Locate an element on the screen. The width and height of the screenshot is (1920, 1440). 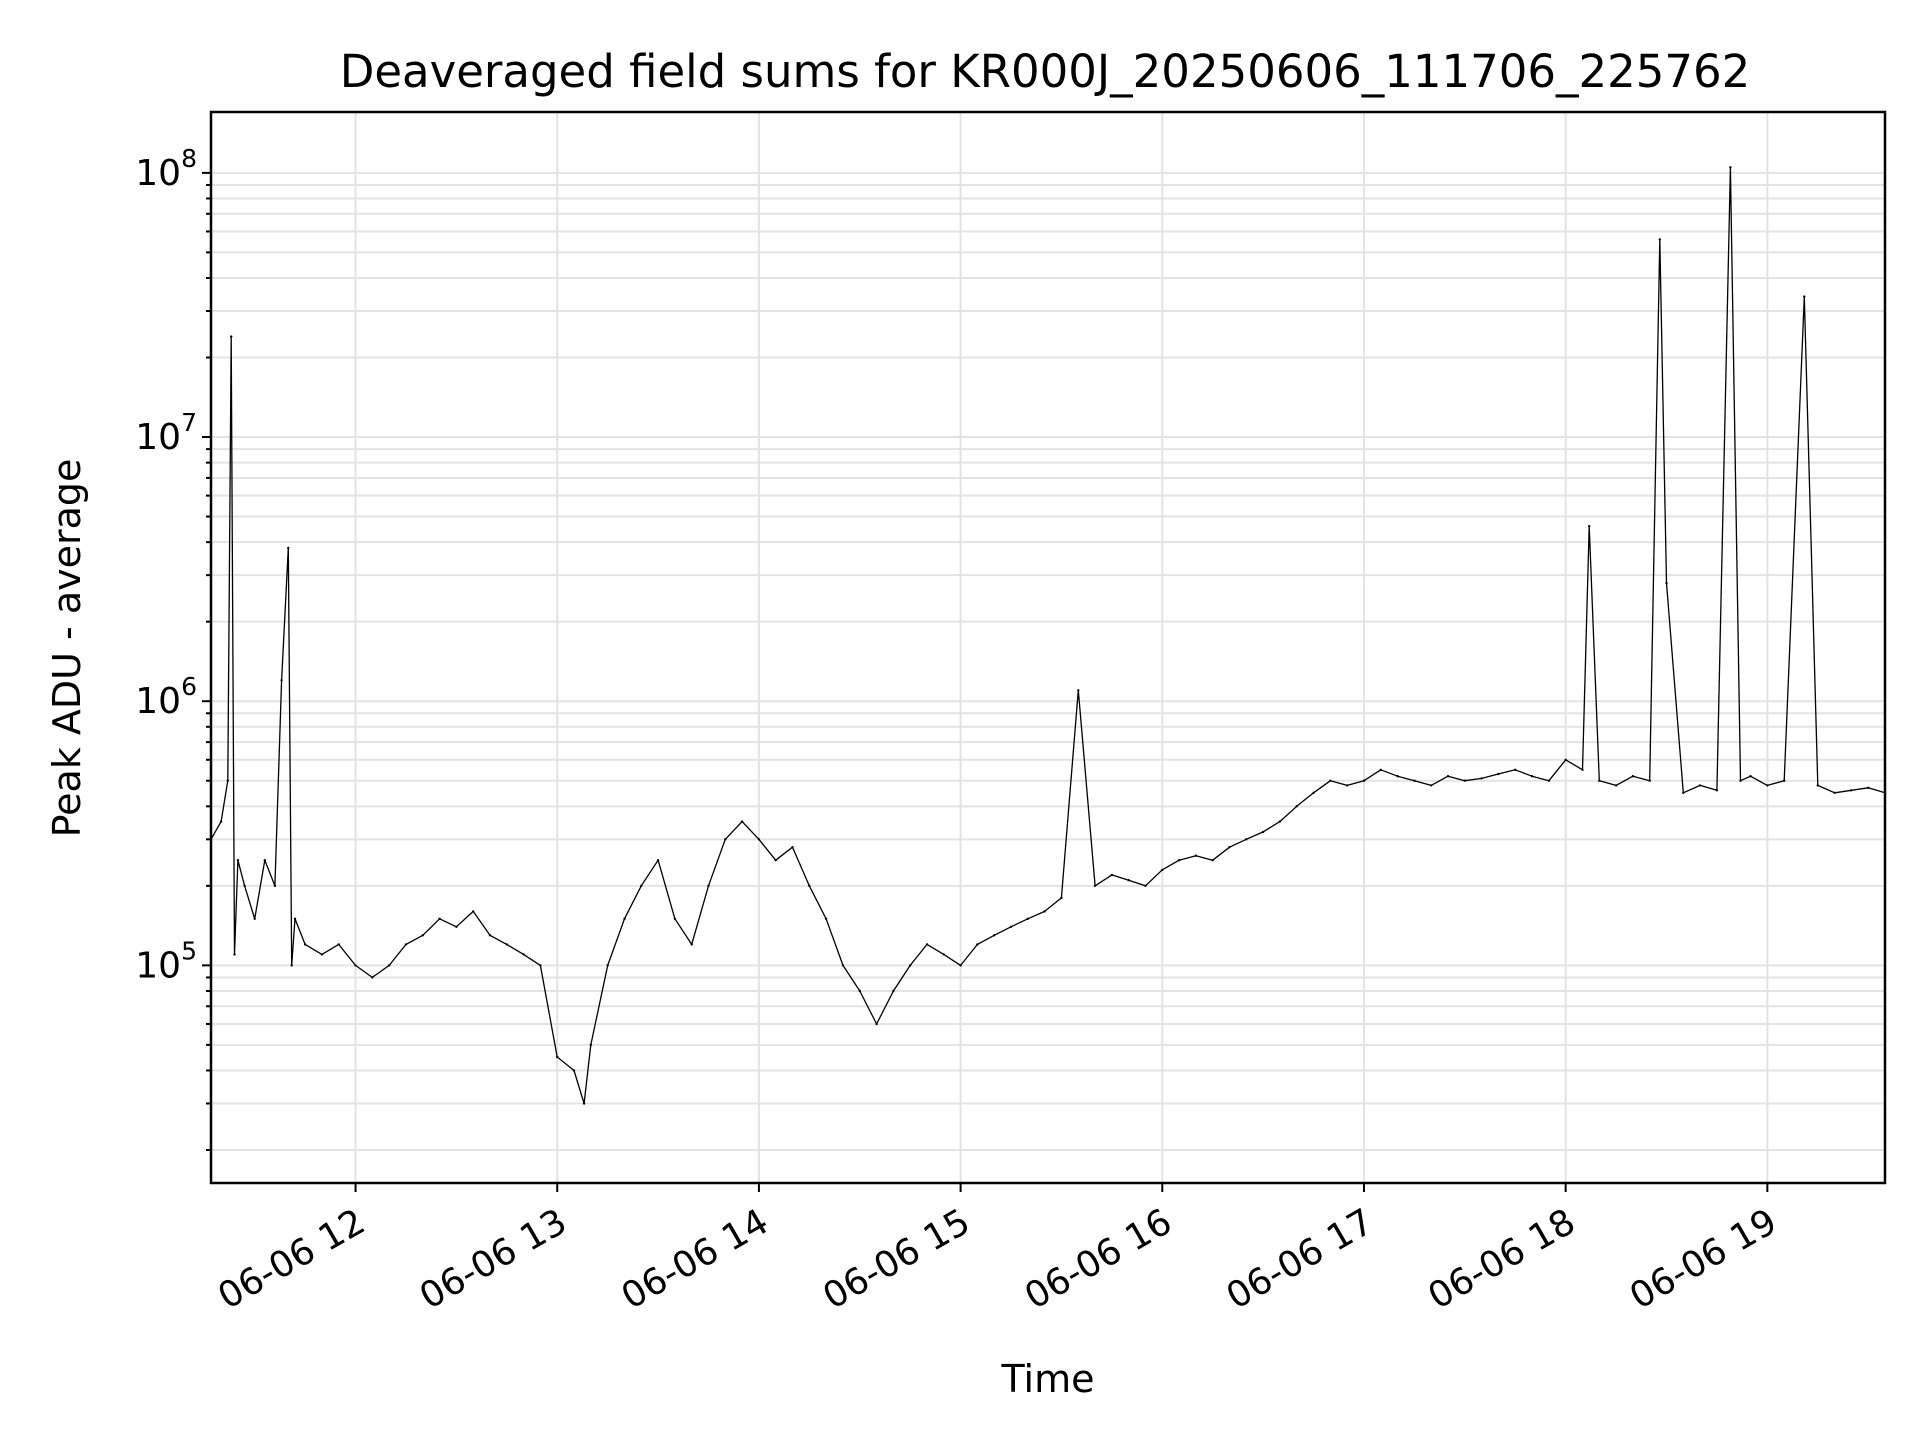
y-tick-label: 10⁵ is located at coordinates (166, 961).